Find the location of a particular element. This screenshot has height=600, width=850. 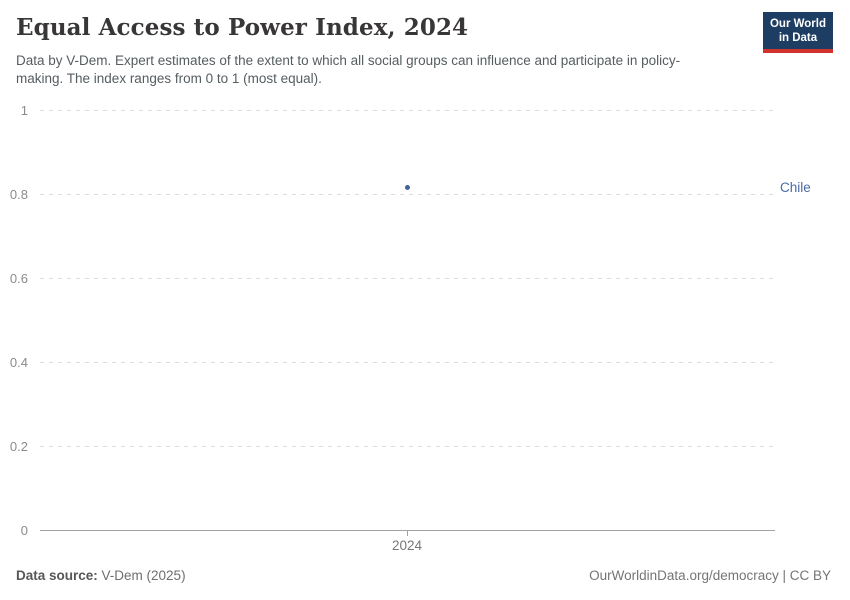

owid-logo: Our World in Data is located at coordinates (797, 32).